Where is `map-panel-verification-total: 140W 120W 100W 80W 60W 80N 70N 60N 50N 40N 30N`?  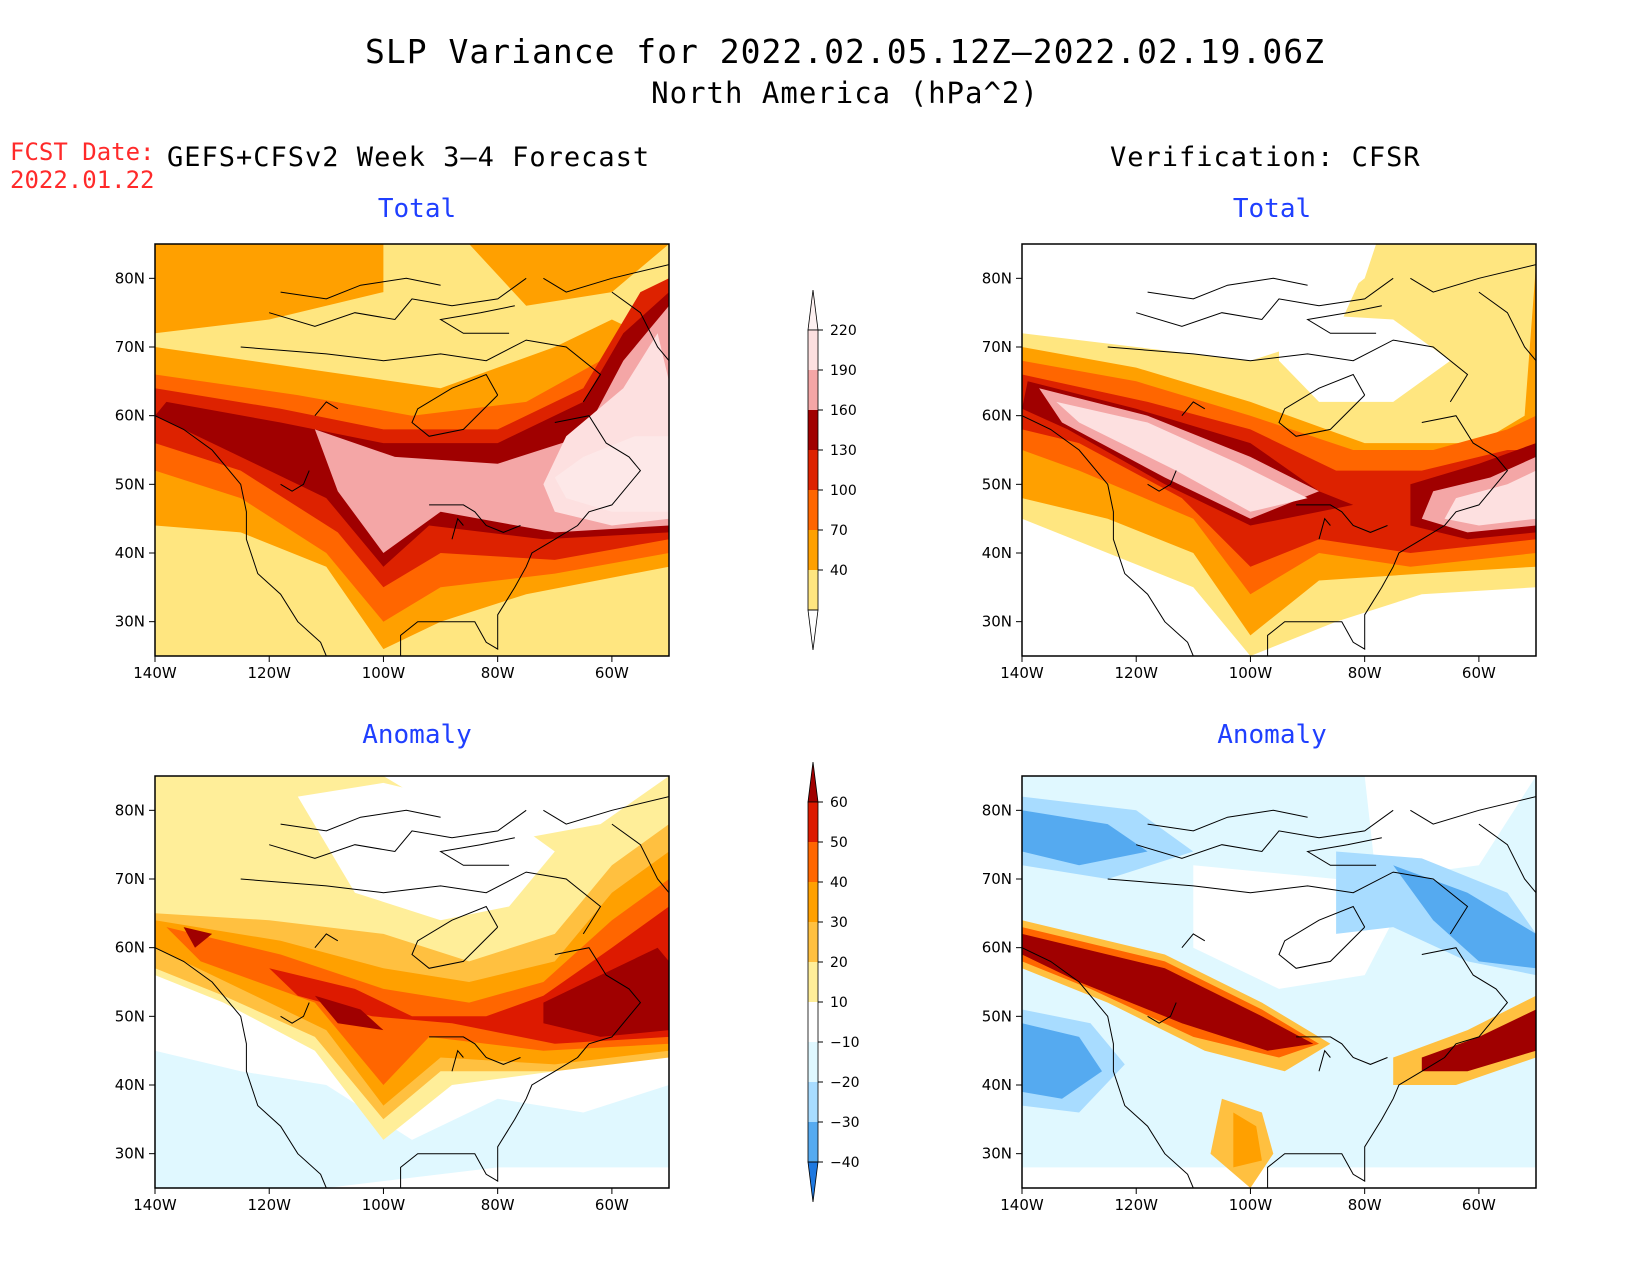
map-panel-verification-total: 140W 120W 100W 80W 60W 80N 70N 60N 50N 40N 30N is located at coordinates (1259, 462).